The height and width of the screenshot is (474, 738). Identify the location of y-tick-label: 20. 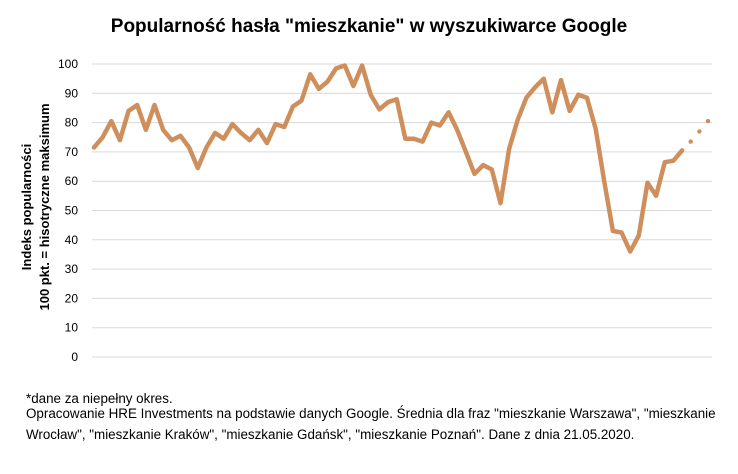
(72, 298).